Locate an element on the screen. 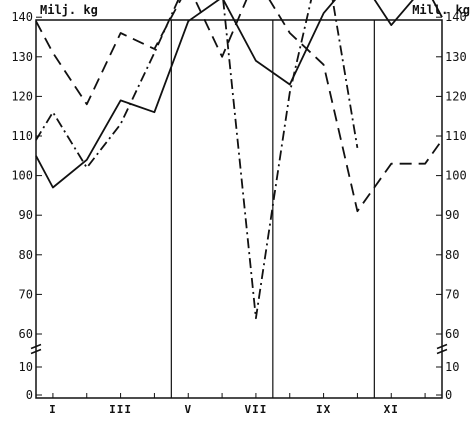 This screenshot has width=475, height=441. right-unit-label: Mill. kg is located at coordinates (441, 10).